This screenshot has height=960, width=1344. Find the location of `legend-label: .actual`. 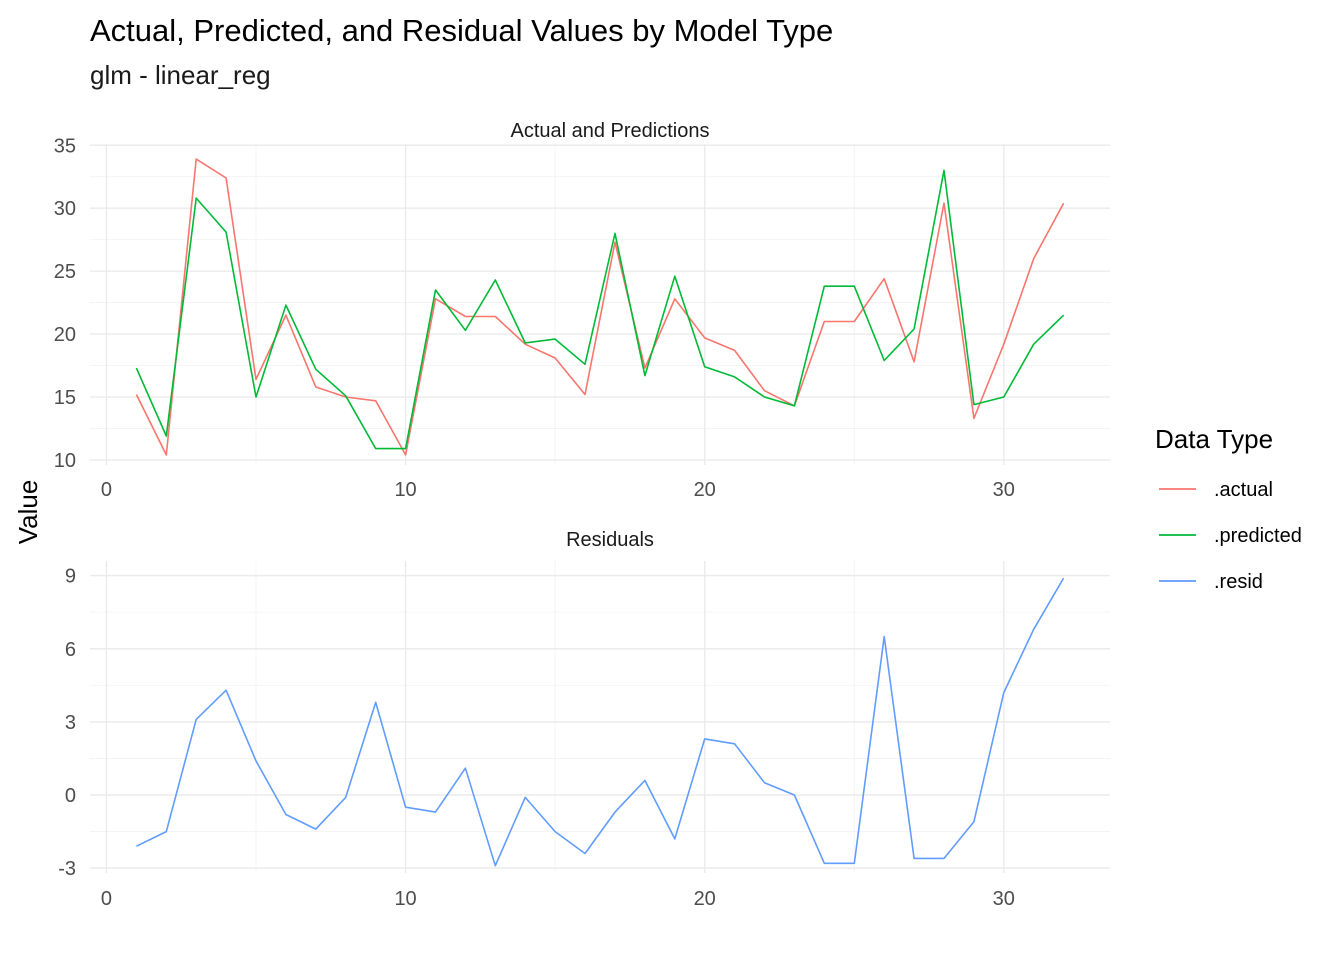

legend-label: .actual is located at coordinates (1243, 490).